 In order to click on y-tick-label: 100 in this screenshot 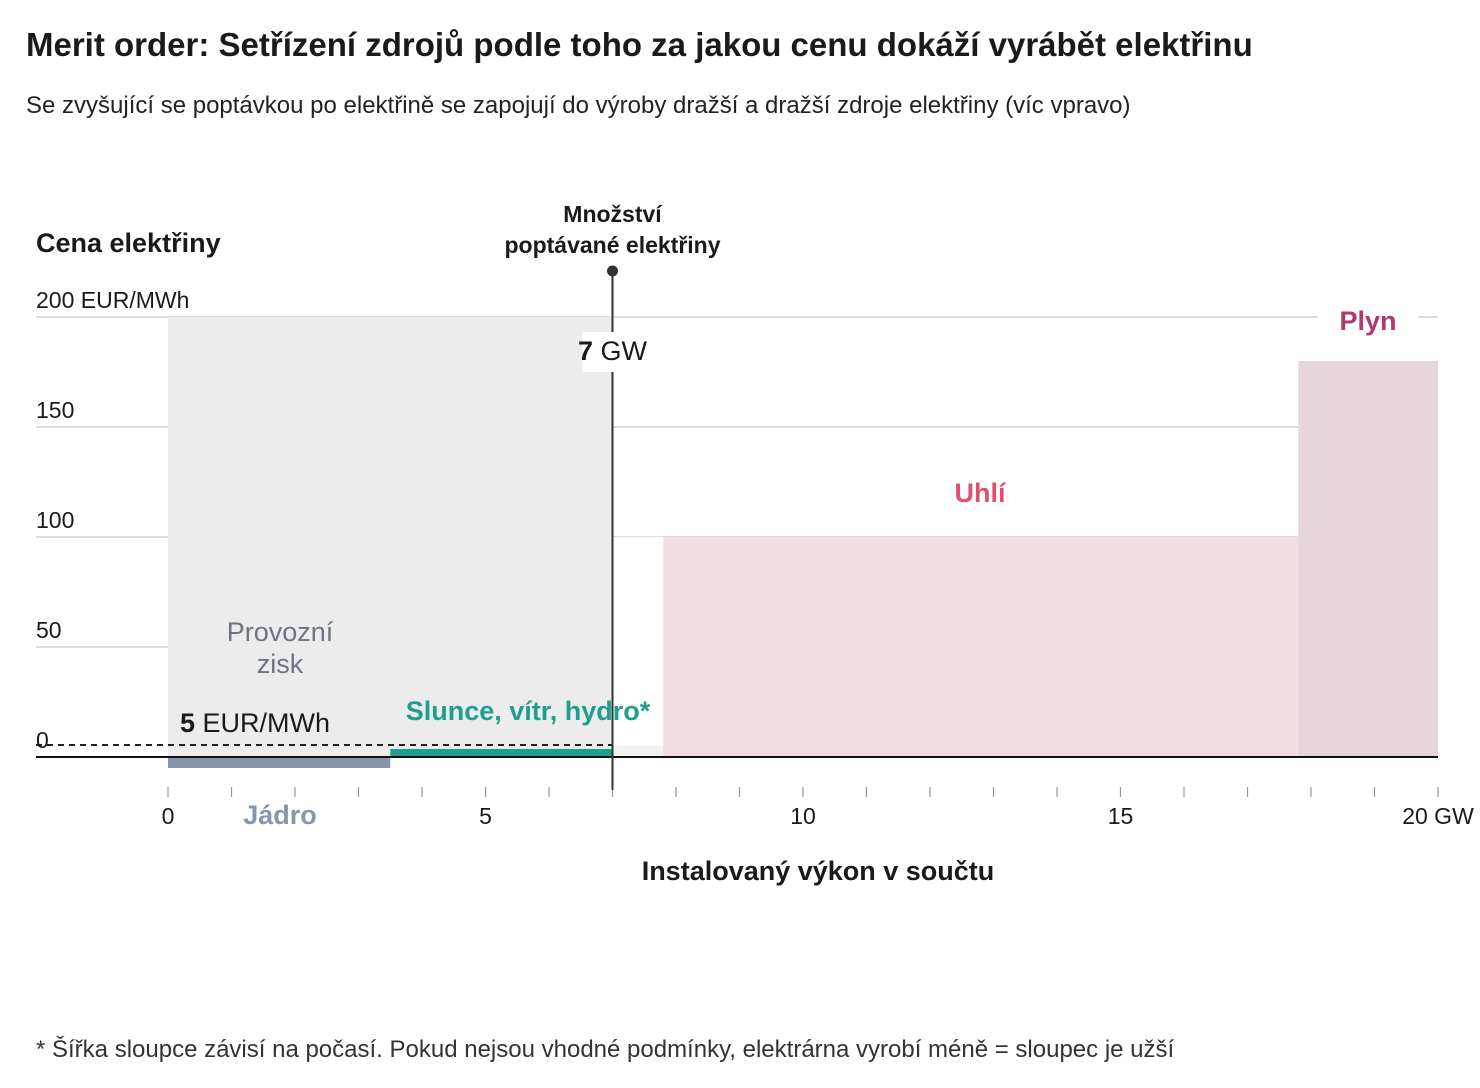, I will do `click(55, 520)`.